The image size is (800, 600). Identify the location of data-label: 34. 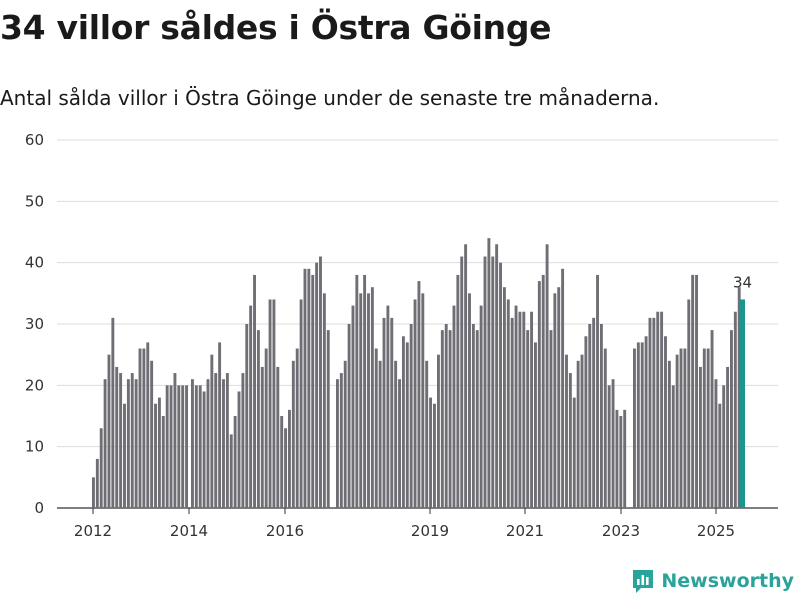
(742, 282).